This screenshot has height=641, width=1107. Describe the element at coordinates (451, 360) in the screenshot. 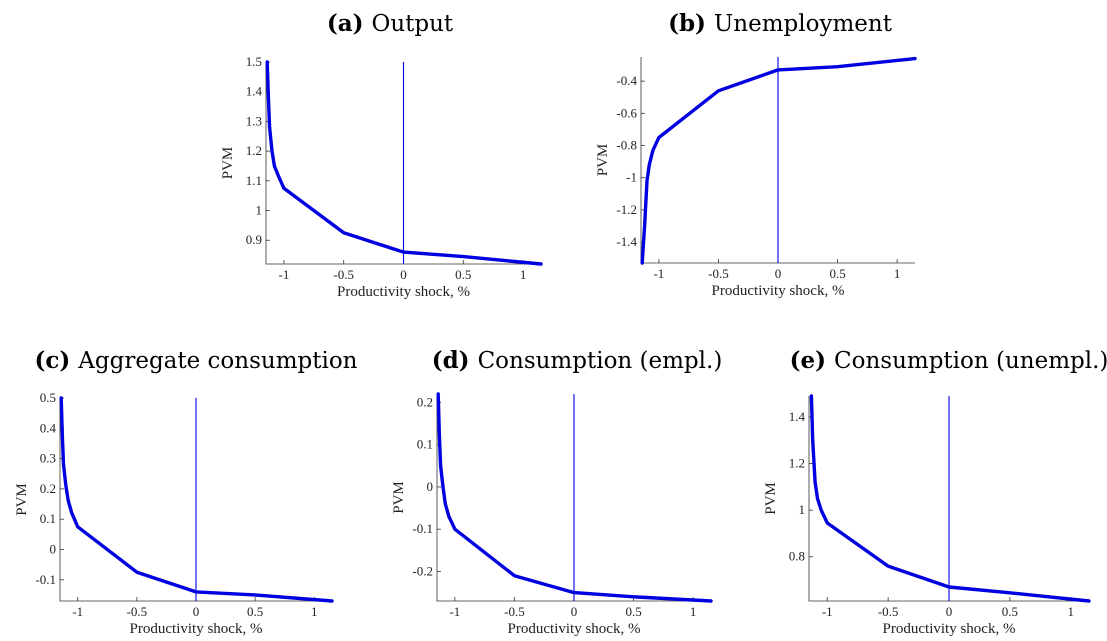

I see `panel-tag: (d)` at that location.